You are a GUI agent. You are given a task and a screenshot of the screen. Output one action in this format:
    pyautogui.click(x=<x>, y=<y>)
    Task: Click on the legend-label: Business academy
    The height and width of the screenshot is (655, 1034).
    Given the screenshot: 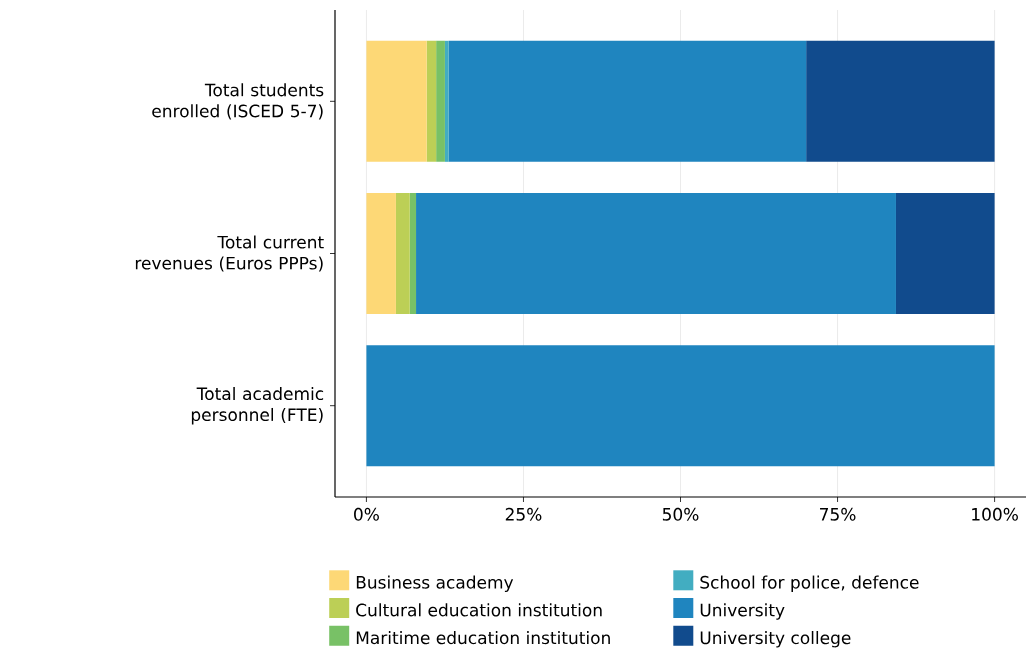 What is the action you would take?
    pyautogui.click(x=435, y=584)
    